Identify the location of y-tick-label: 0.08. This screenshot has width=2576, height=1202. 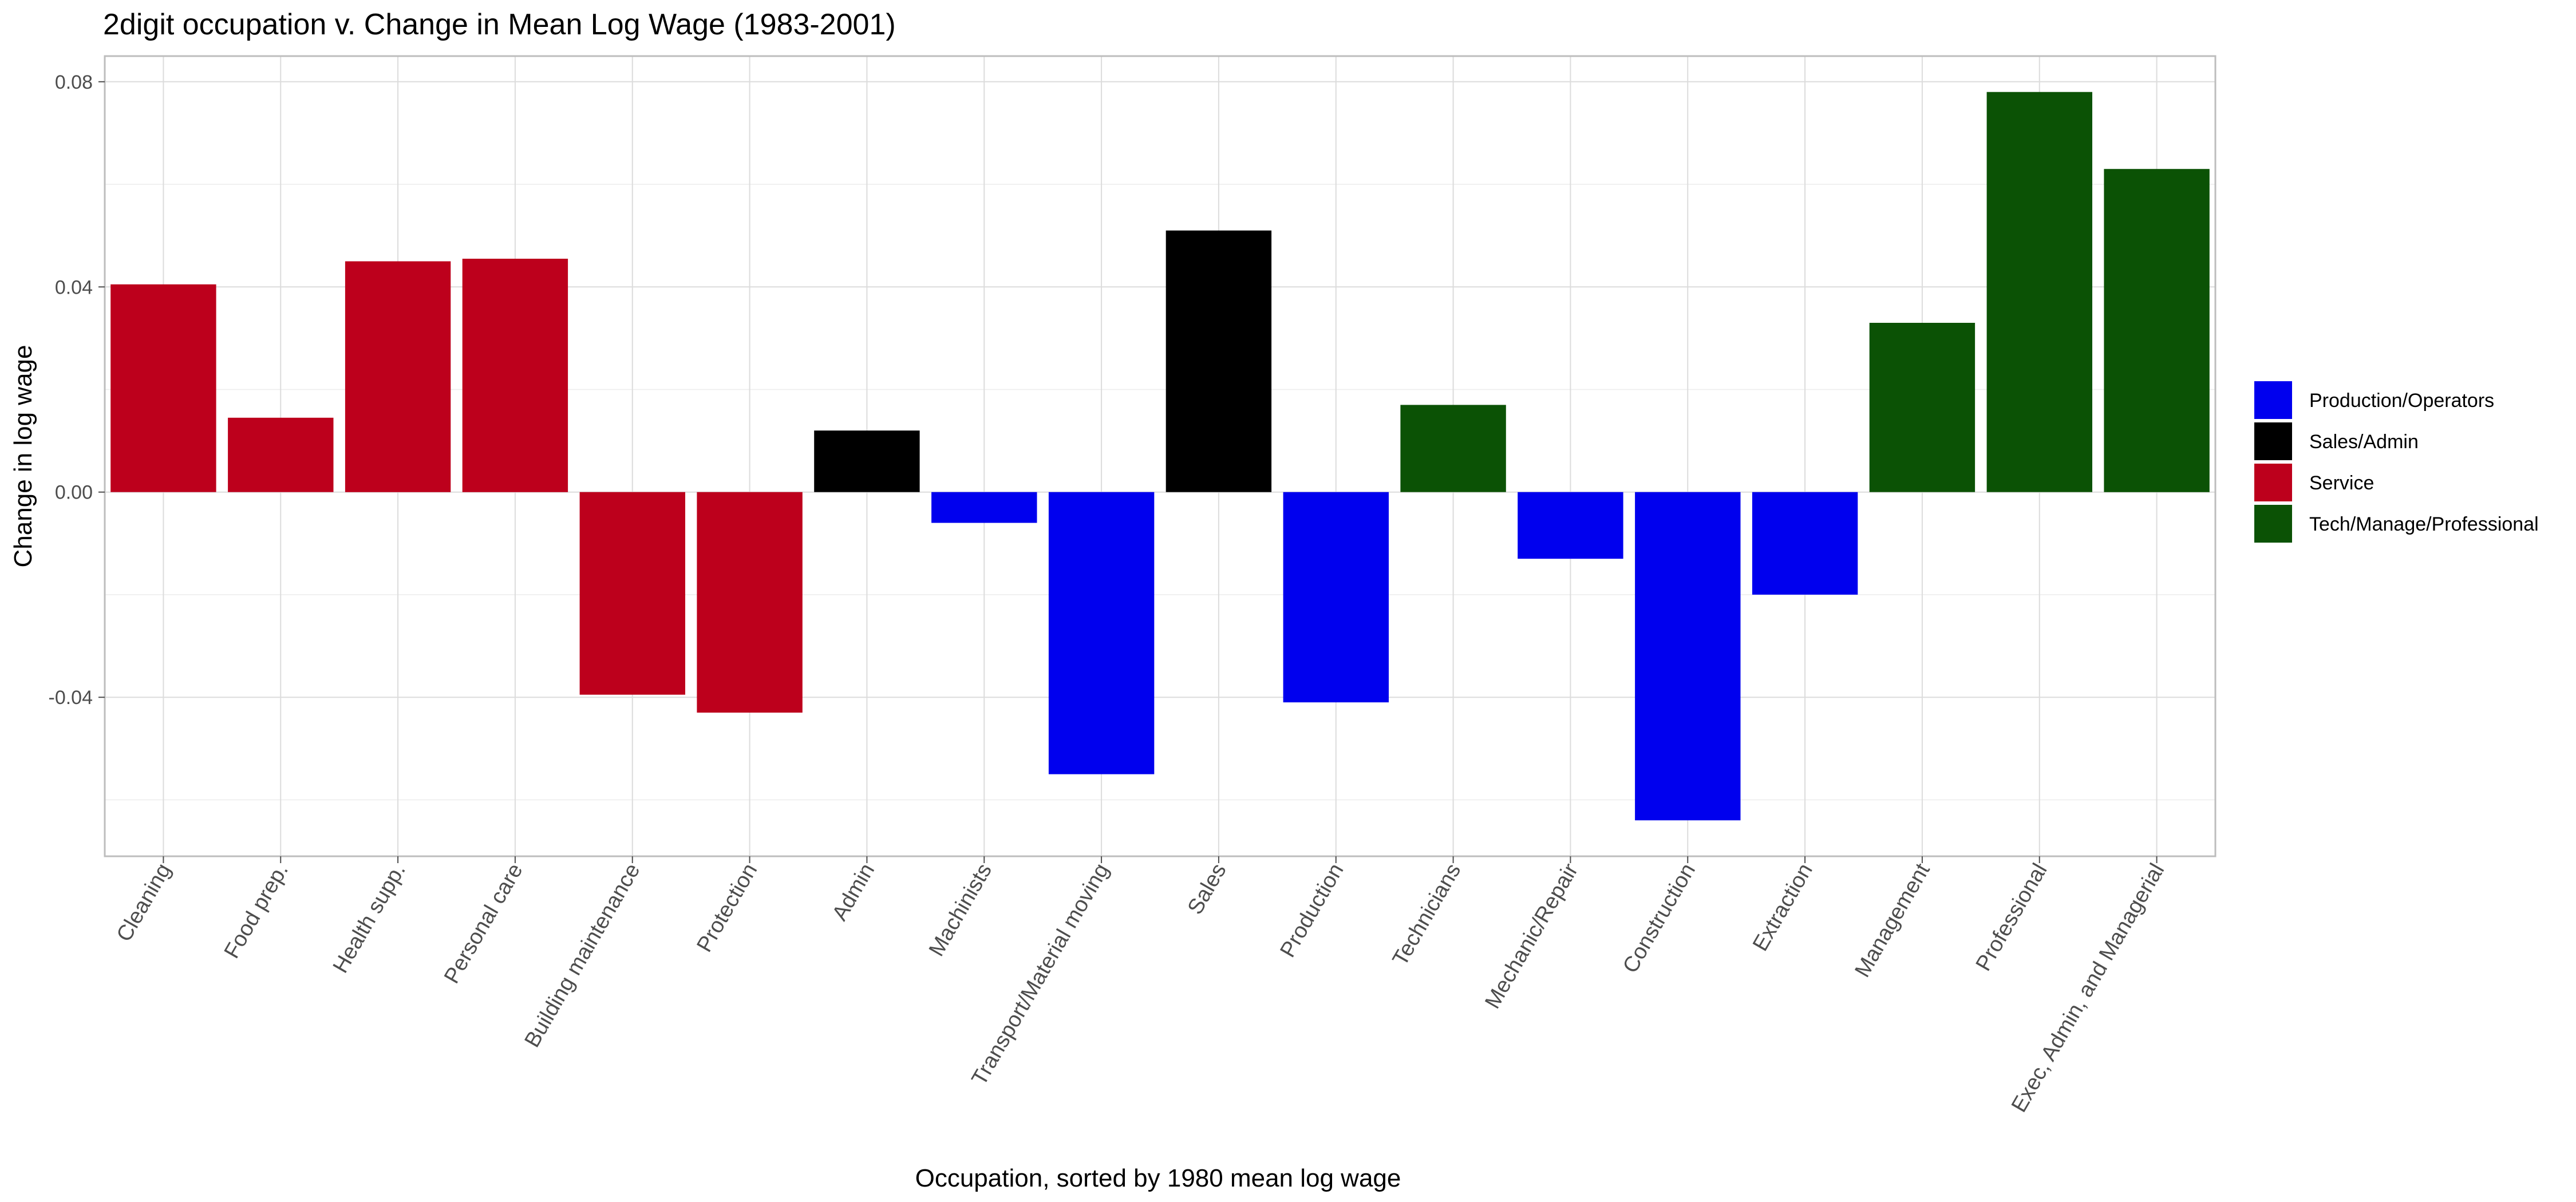
(74, 82).